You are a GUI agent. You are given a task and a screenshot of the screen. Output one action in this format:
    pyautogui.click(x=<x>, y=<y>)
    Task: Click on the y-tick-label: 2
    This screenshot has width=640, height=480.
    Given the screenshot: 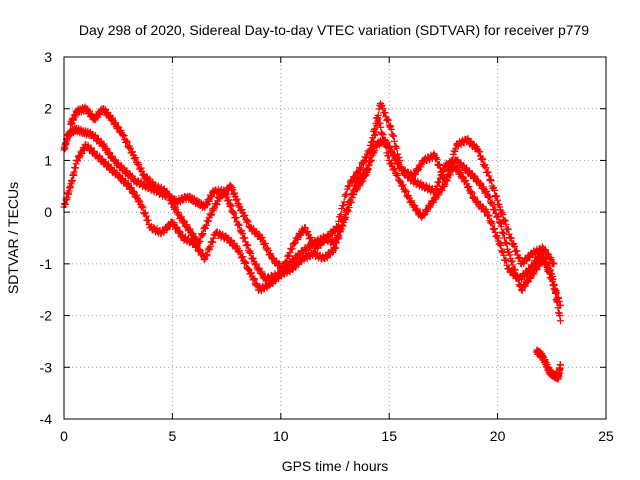 What is the action you would take?
    pyautogui.click(x=48, y=109)
    